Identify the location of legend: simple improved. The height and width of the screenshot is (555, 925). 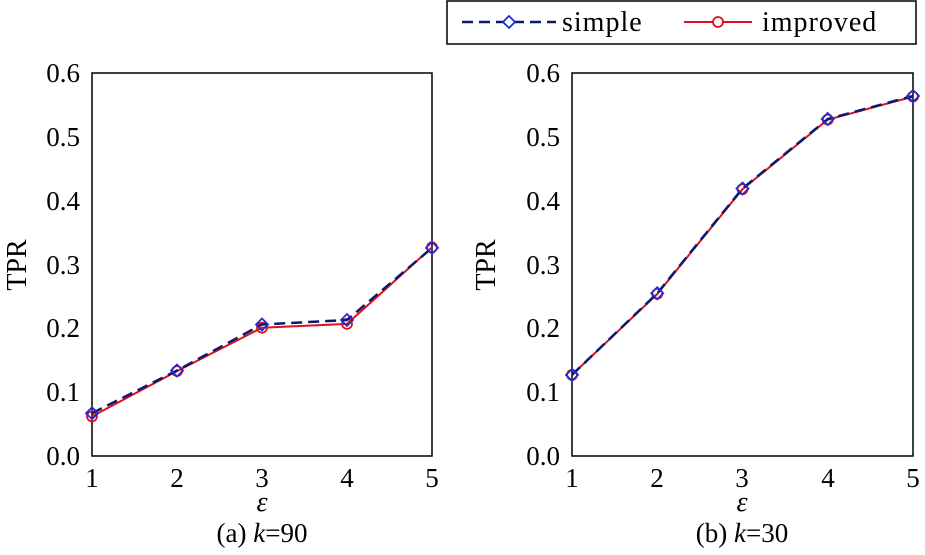
(681, 22).